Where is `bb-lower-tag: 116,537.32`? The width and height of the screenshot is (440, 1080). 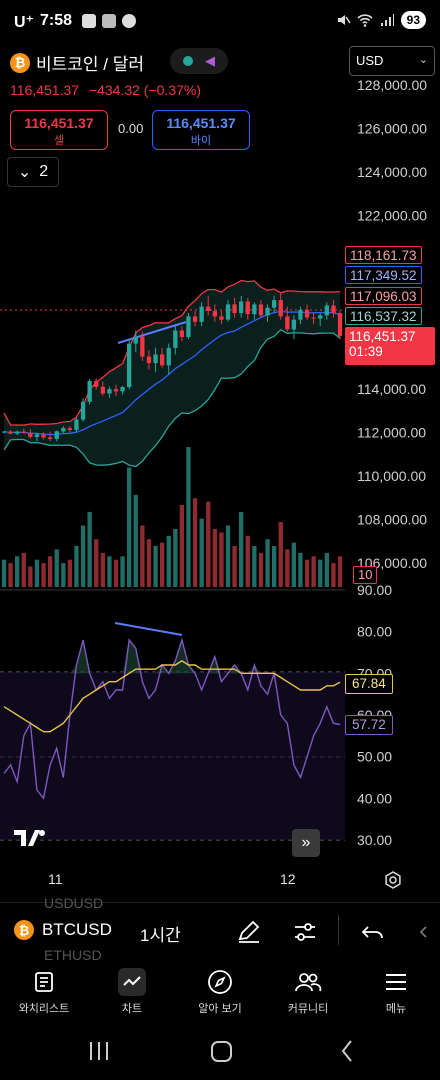 bb-lower-tag: 116,537.32 is located at coordinates (383, 316).